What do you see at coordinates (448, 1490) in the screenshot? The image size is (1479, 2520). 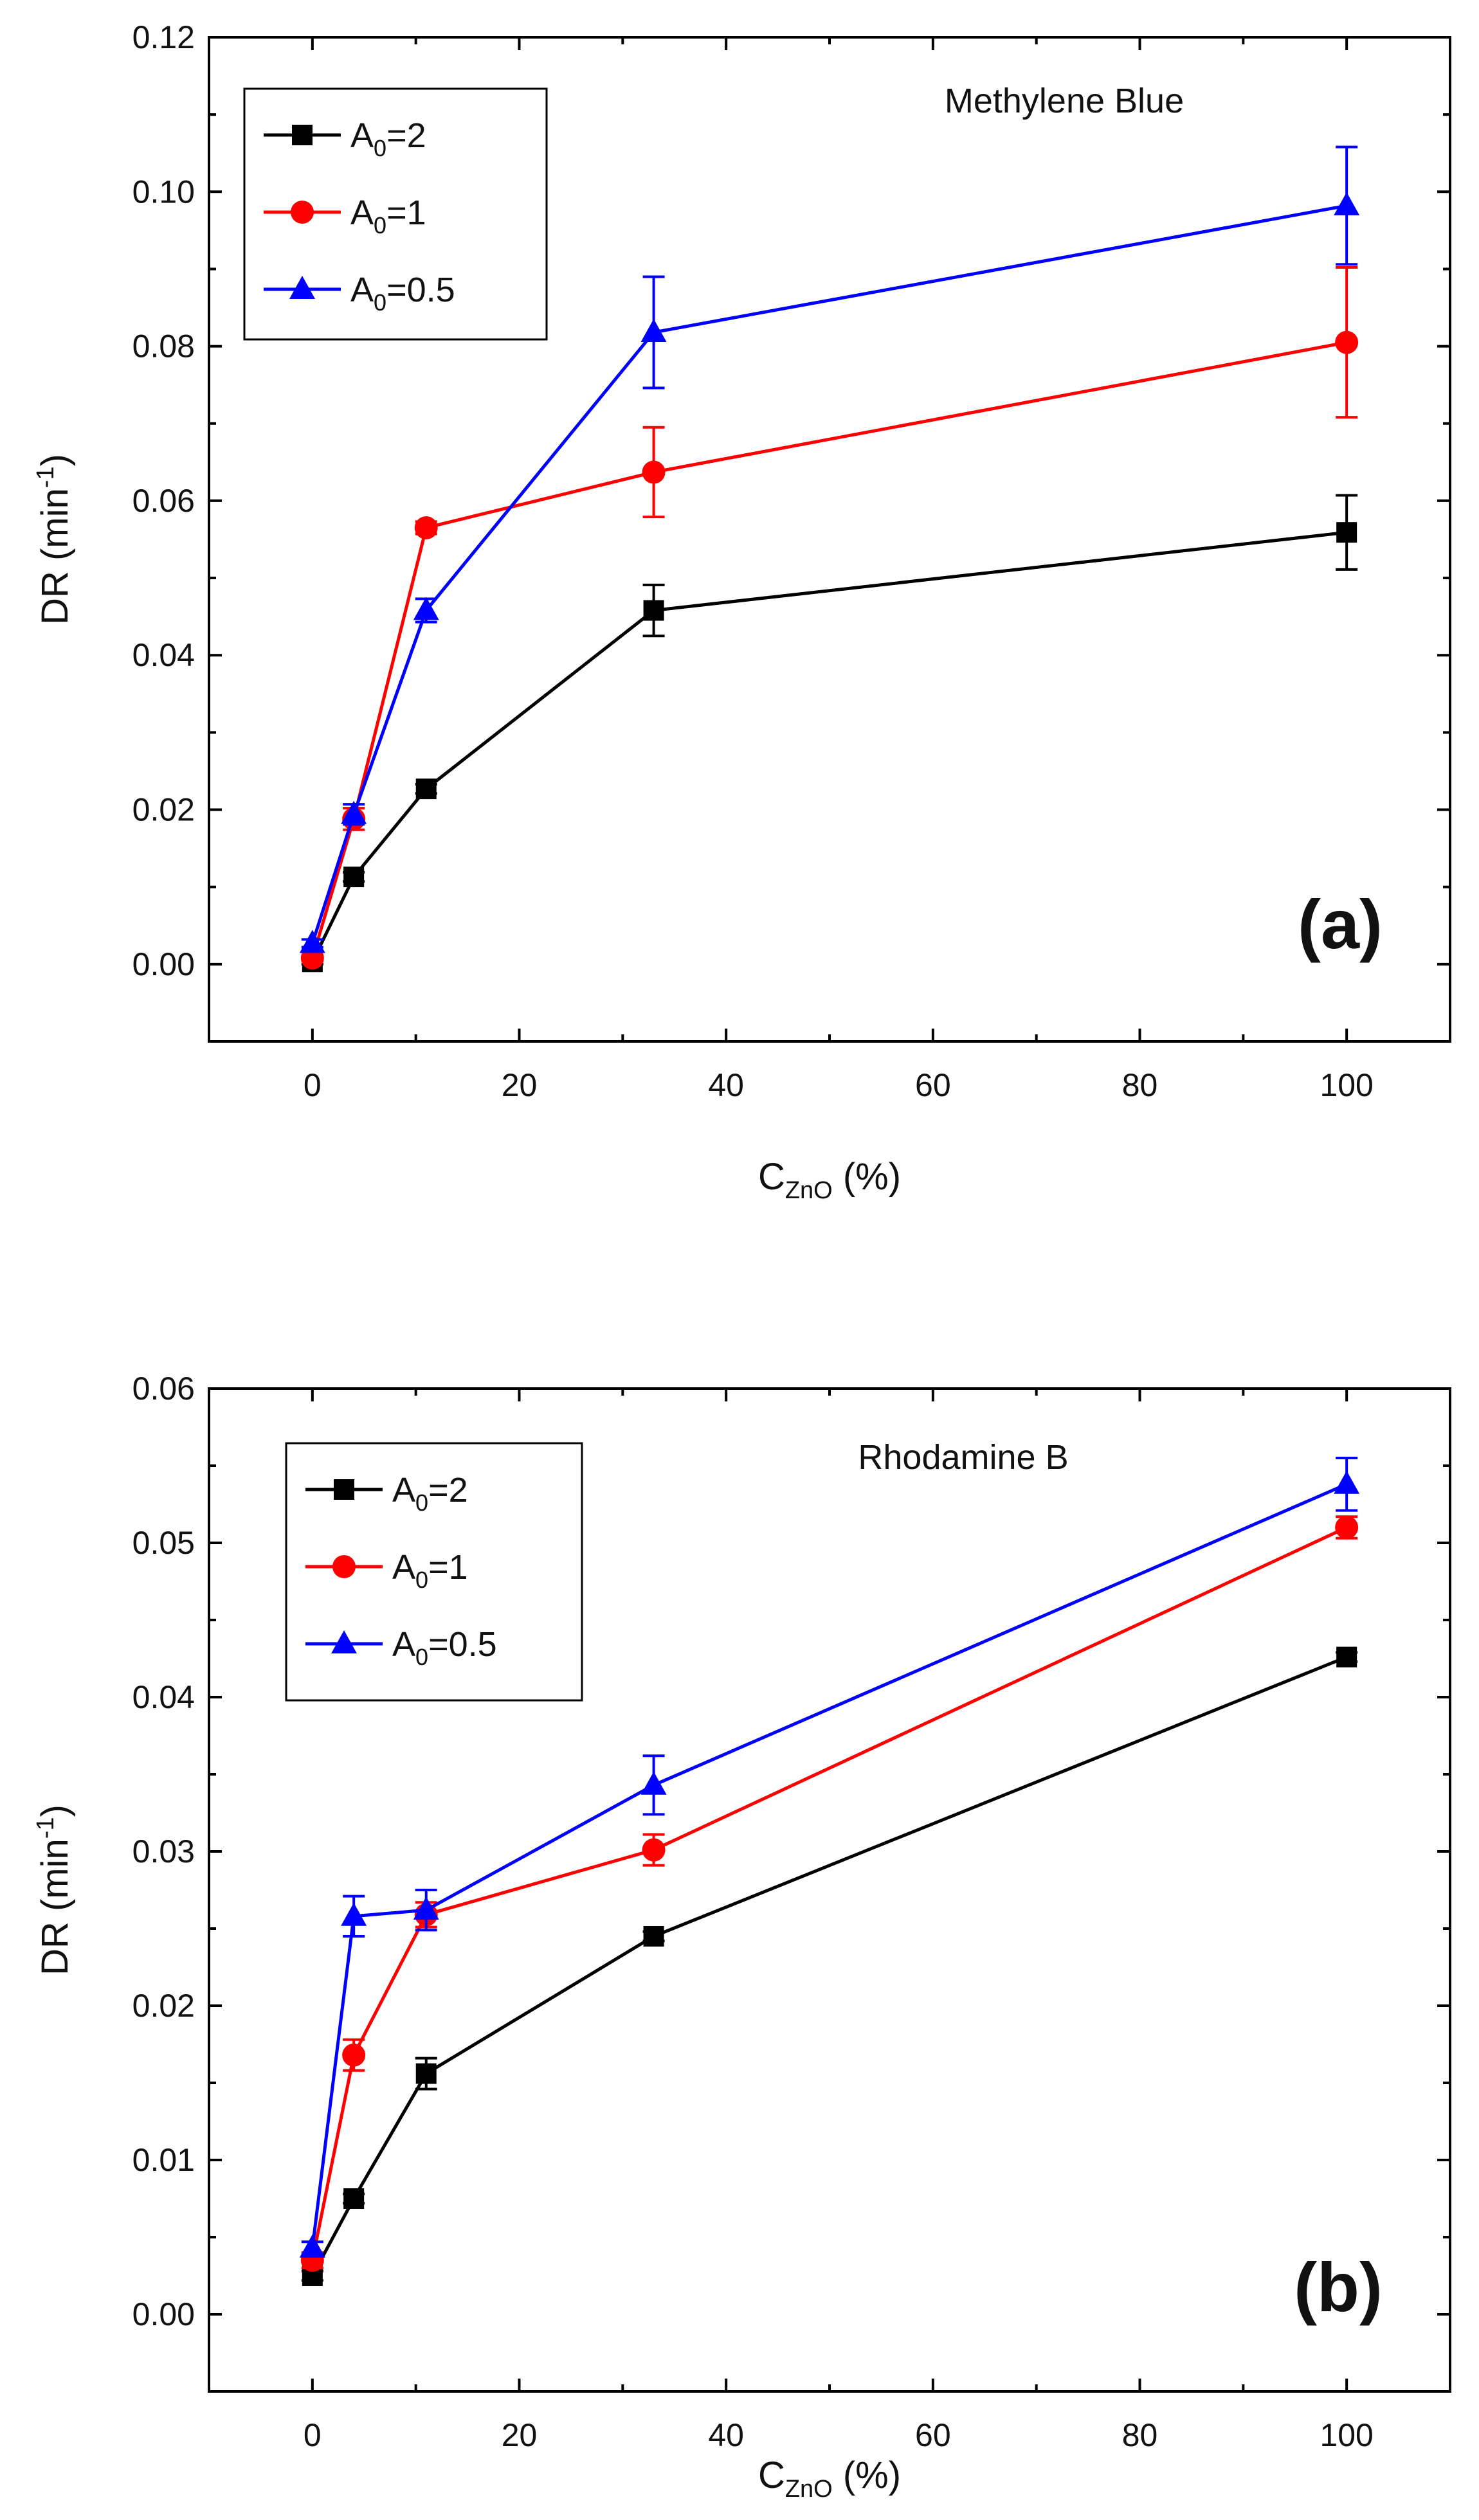 I see `legend-label-tail: =2` at bounding box center [448, 1490].